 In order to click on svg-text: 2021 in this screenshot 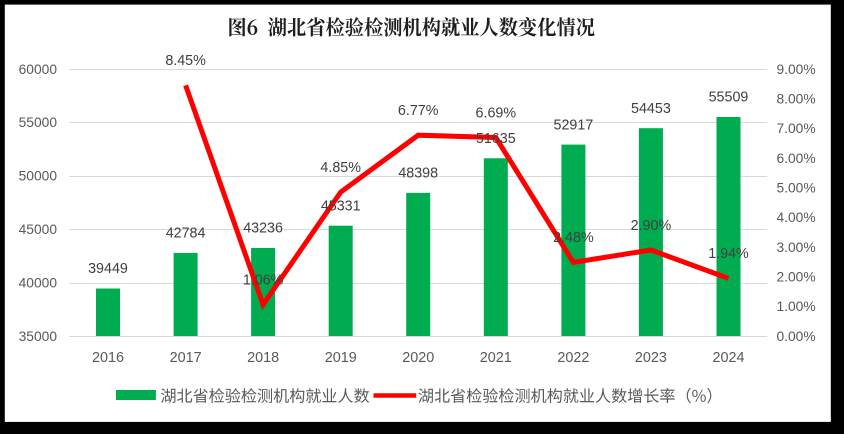, I will do `click(496, 358)`.